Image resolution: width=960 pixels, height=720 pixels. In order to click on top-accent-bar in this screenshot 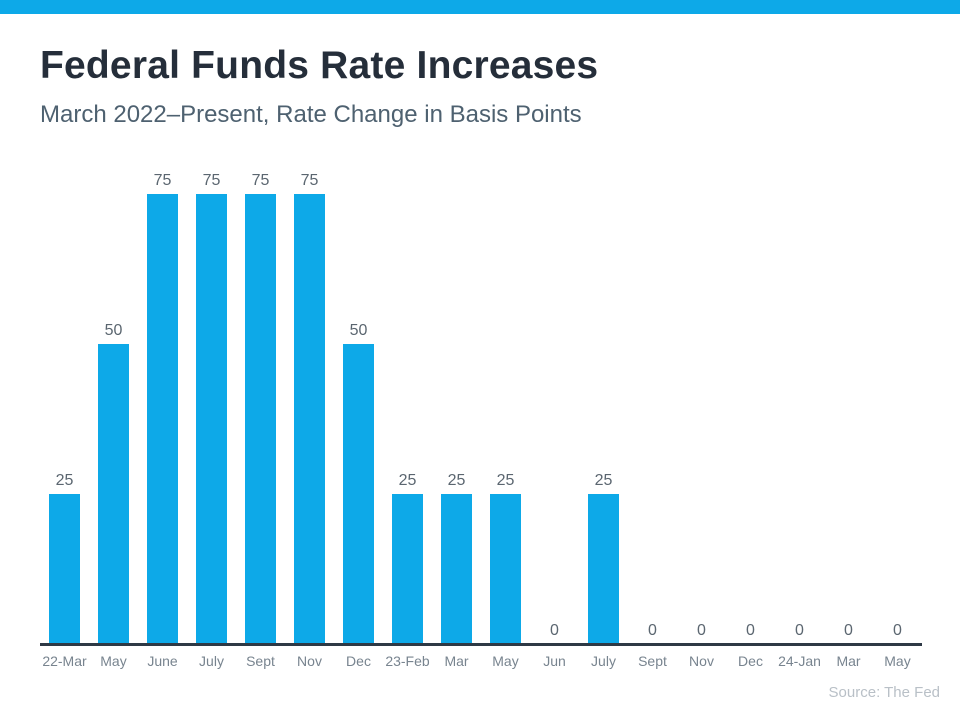, I will do `click(480, 7)`.